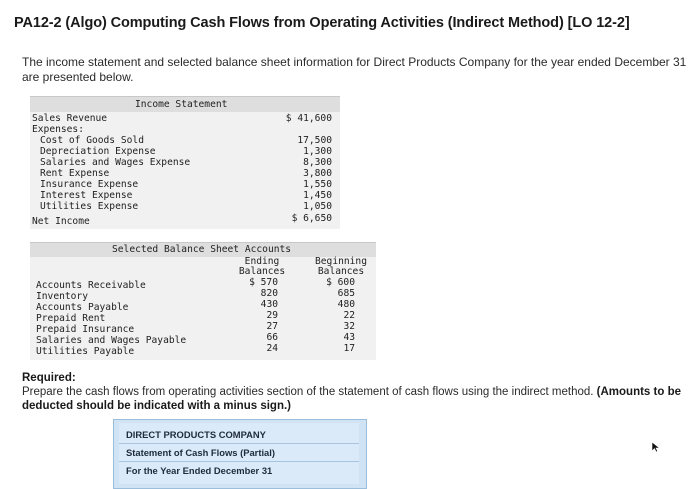 This screenshot has height=489, width=700. I want to click on bs-row-beginning: 685, so click(346, 293).